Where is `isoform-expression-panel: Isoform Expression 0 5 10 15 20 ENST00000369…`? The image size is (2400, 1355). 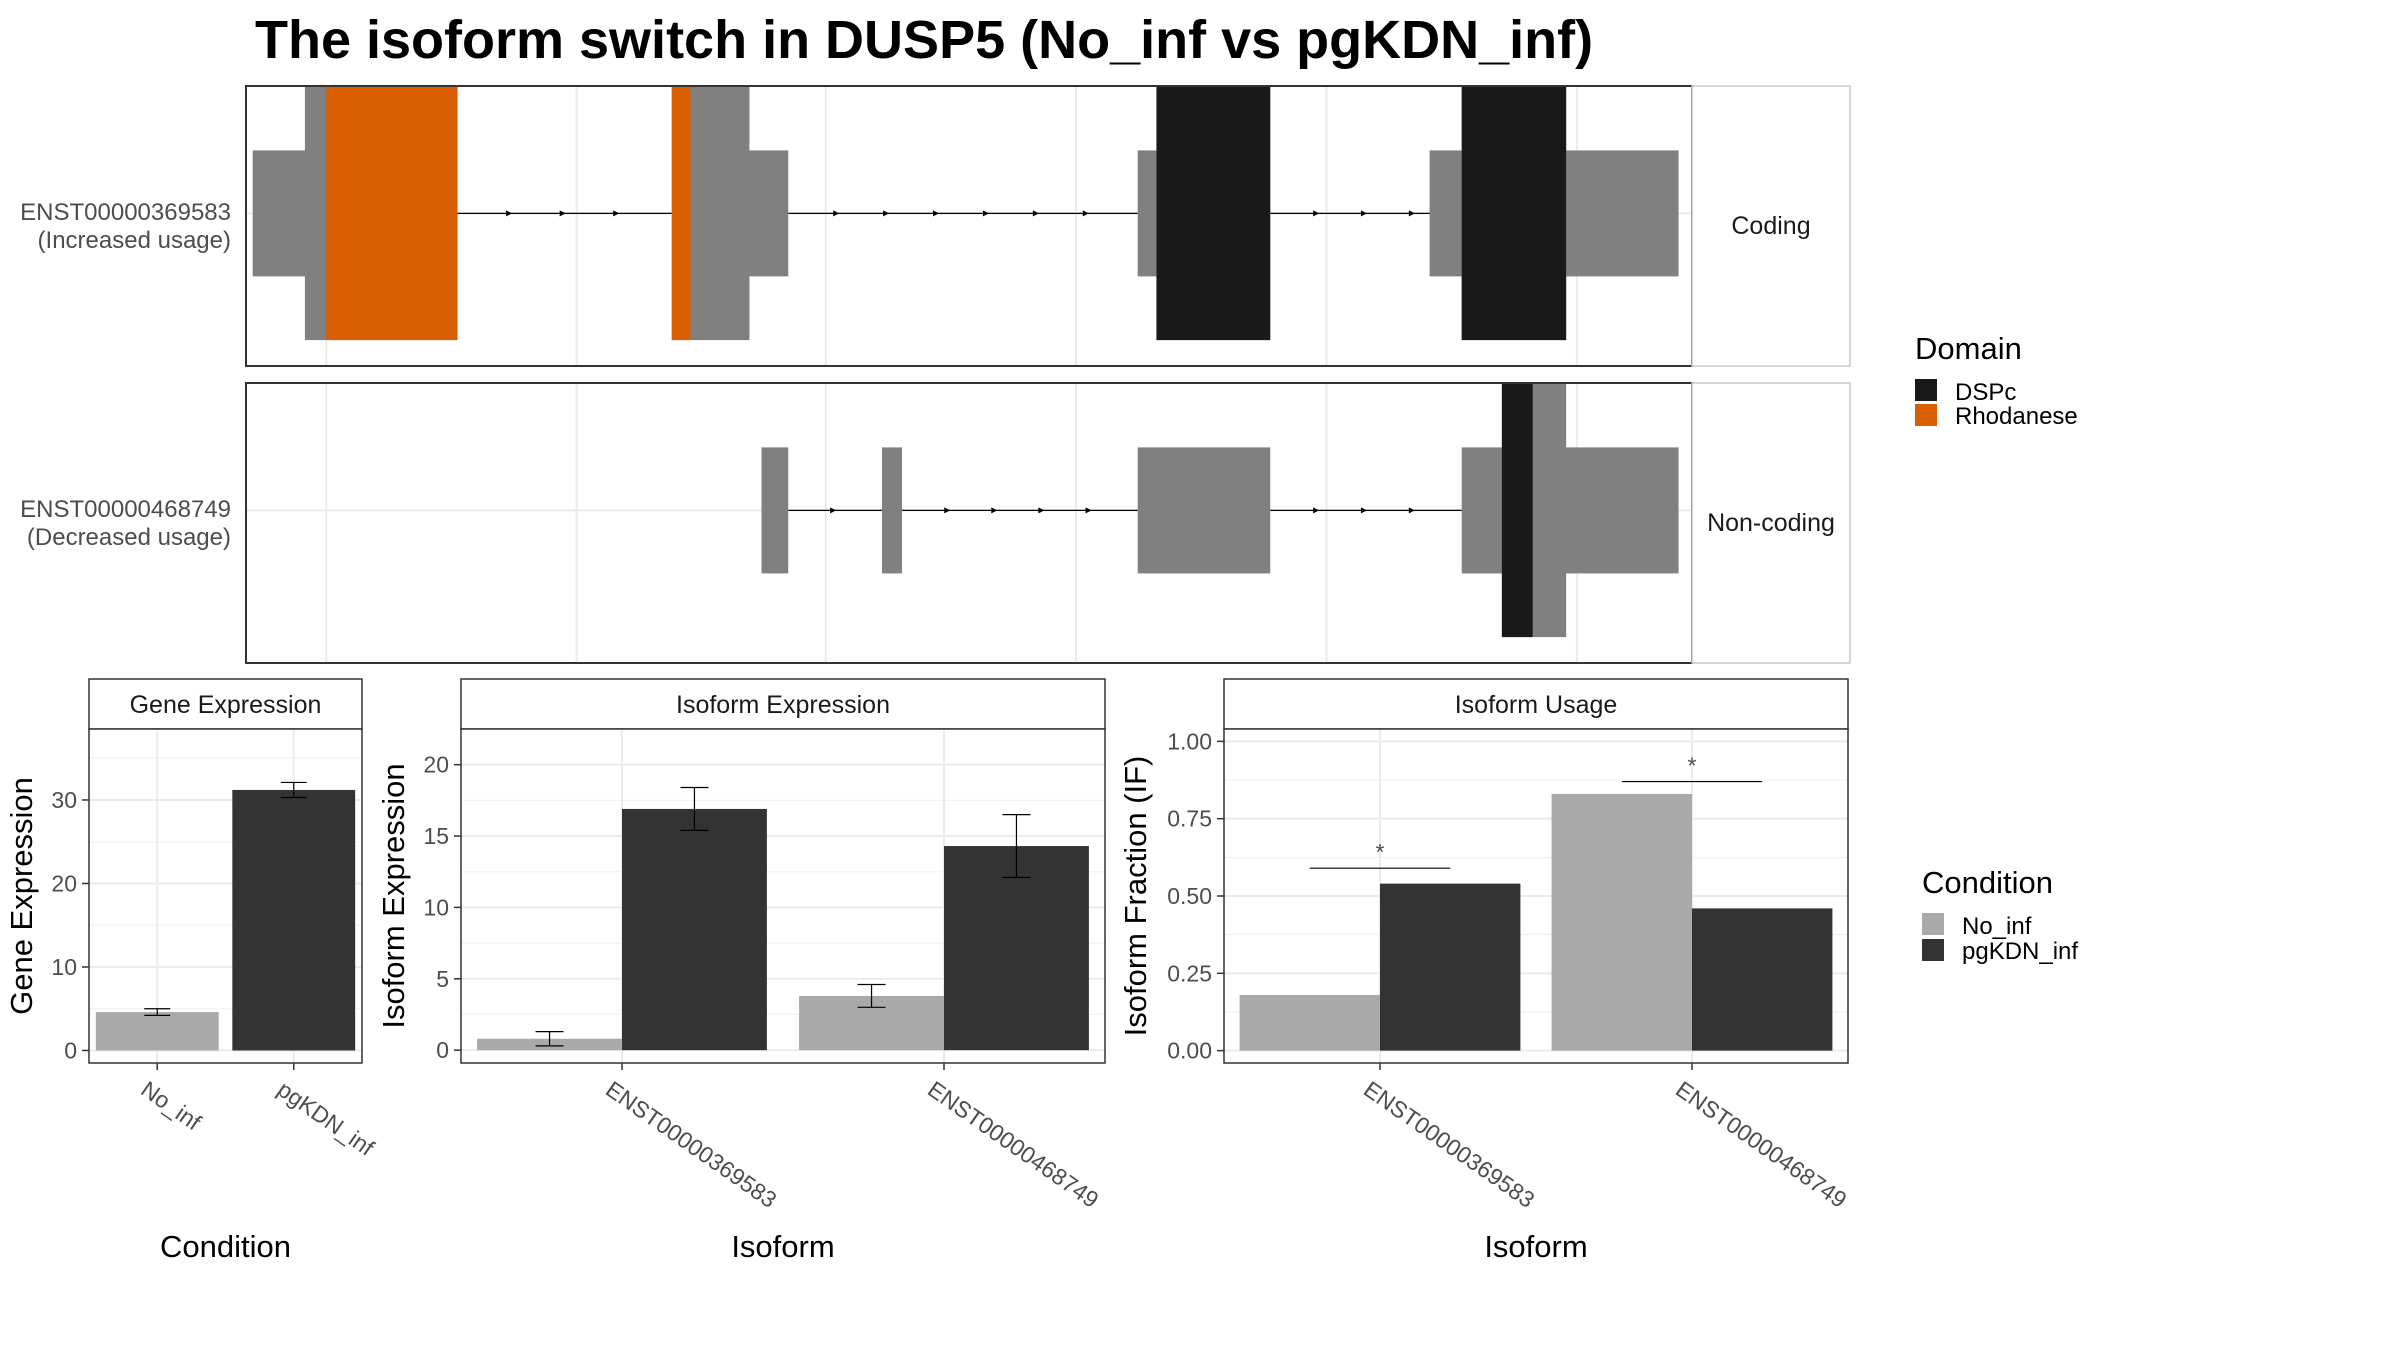
isoform-expression-panel: Isoform Expression 0 5 10 15 20 ENST00000369… is located at coordinates (741, 971).